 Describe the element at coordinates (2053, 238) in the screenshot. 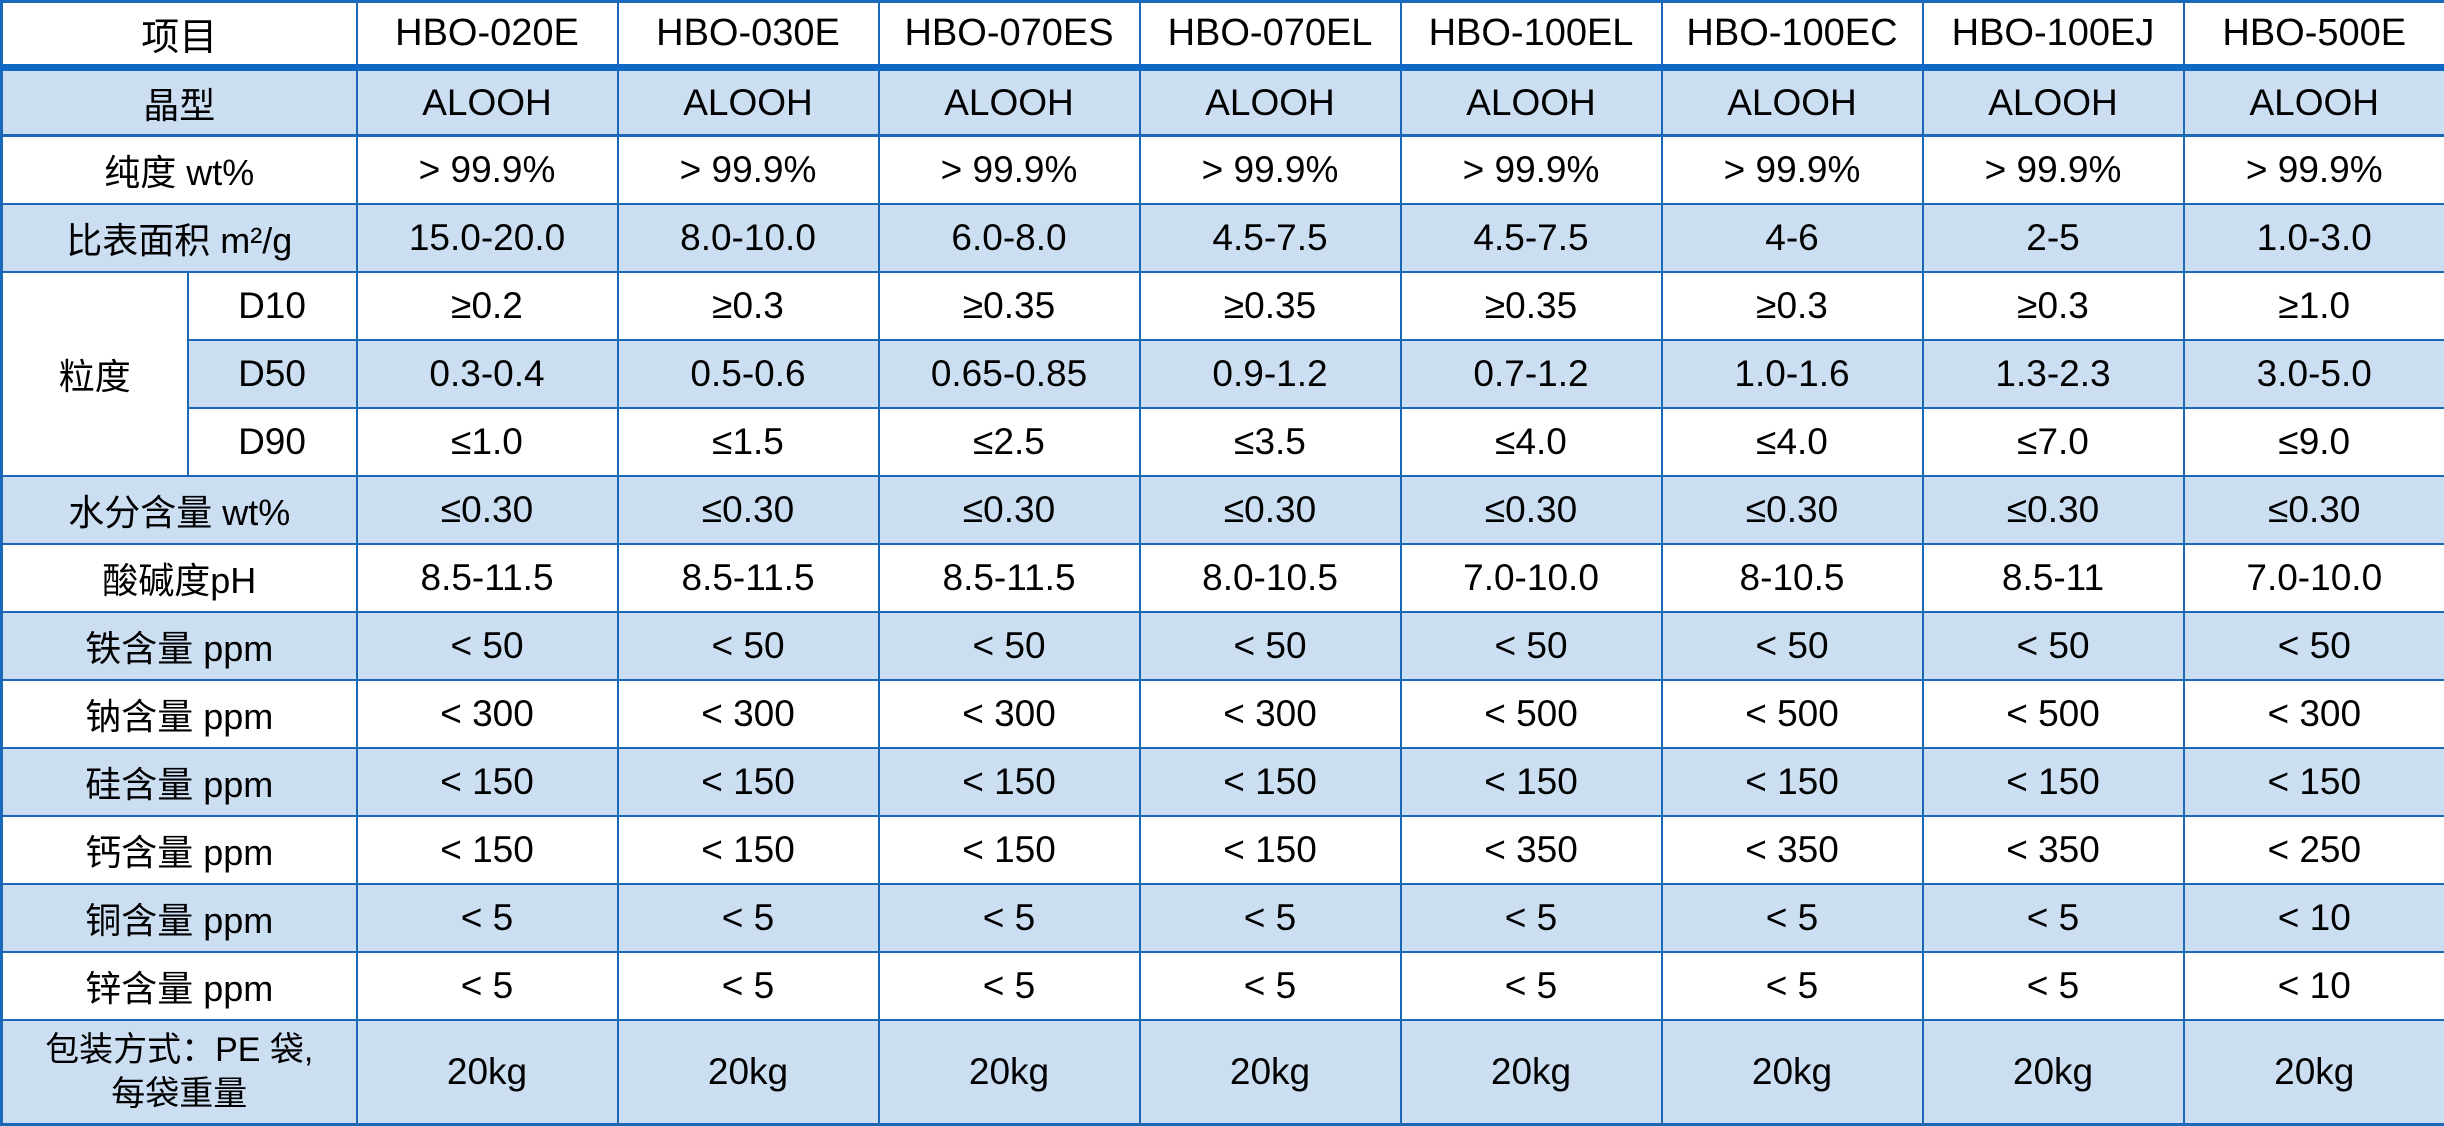

I see `value-cell: 2-5` at that location.